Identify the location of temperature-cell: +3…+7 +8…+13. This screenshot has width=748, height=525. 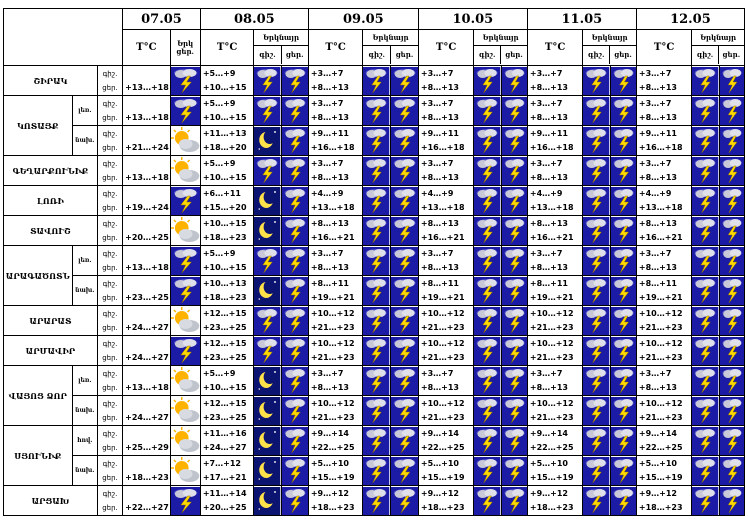
(335, 170).